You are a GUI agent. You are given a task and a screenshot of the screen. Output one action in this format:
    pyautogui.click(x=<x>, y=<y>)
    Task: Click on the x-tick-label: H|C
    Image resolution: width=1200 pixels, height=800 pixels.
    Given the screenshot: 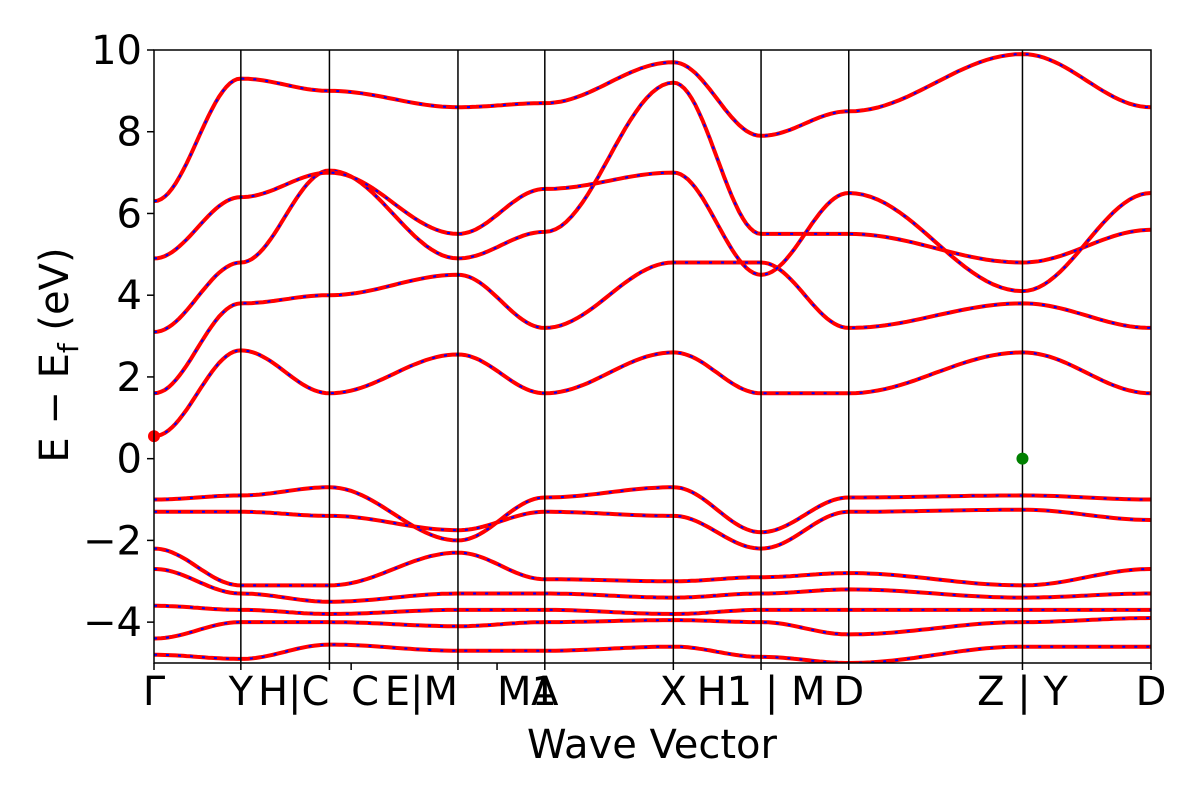 What is the action you would take?
    pyautogui.click(x=293, y=692)
    